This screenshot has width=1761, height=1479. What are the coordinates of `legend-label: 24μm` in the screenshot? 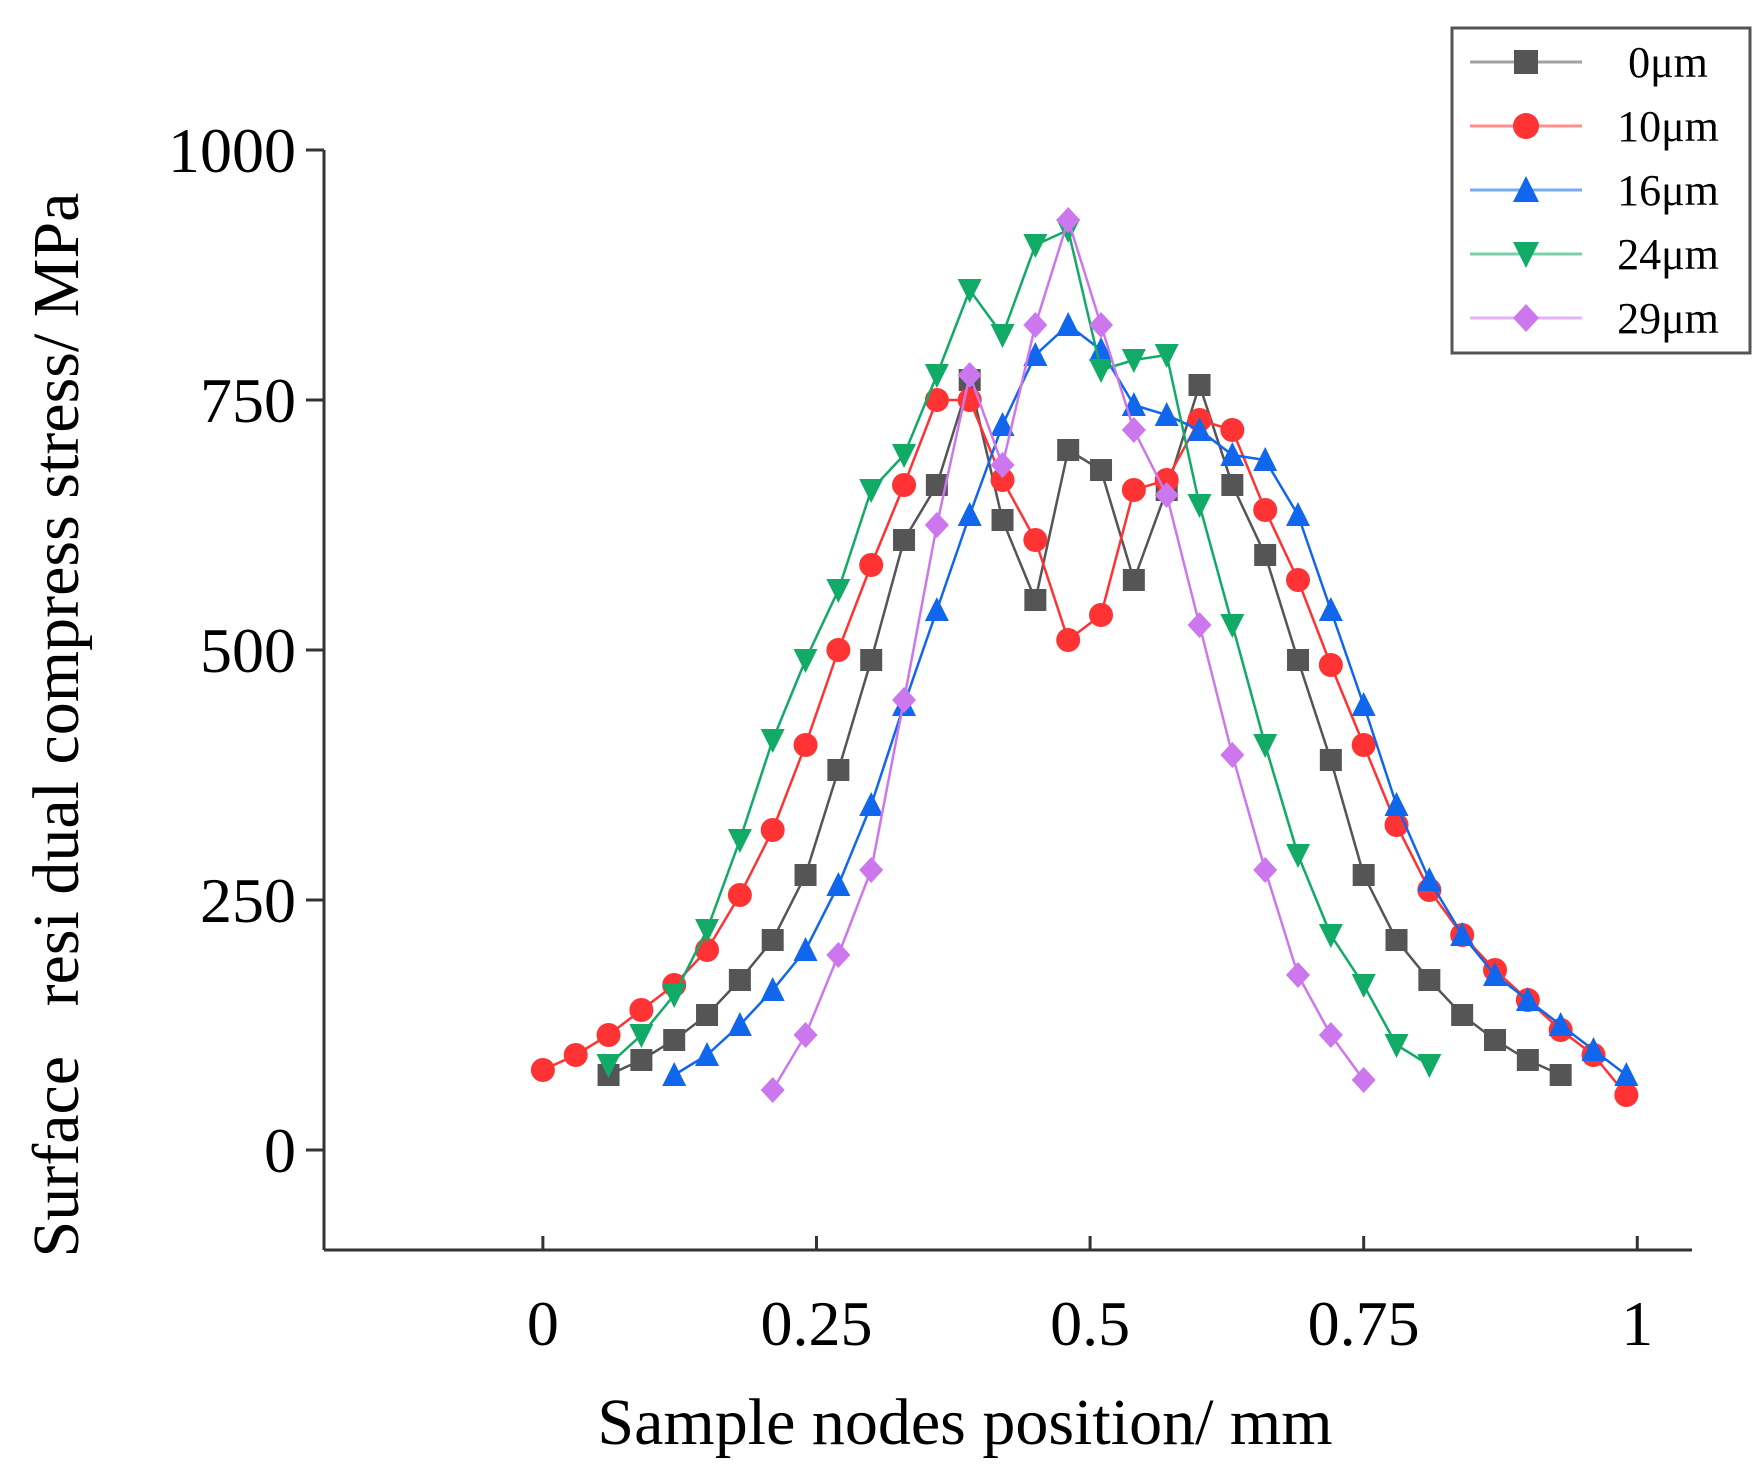 It's located at (1668, 254).